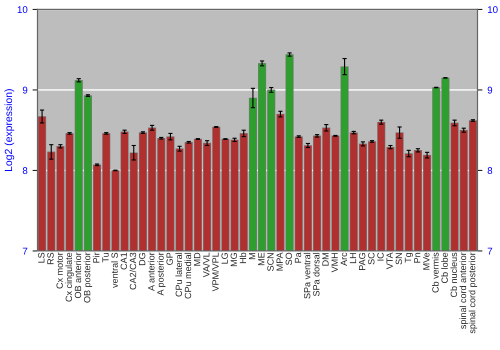 The height and width of the screenshot is (350, 500). I want to click on x-tick-label: Pir, so click(96, 257).